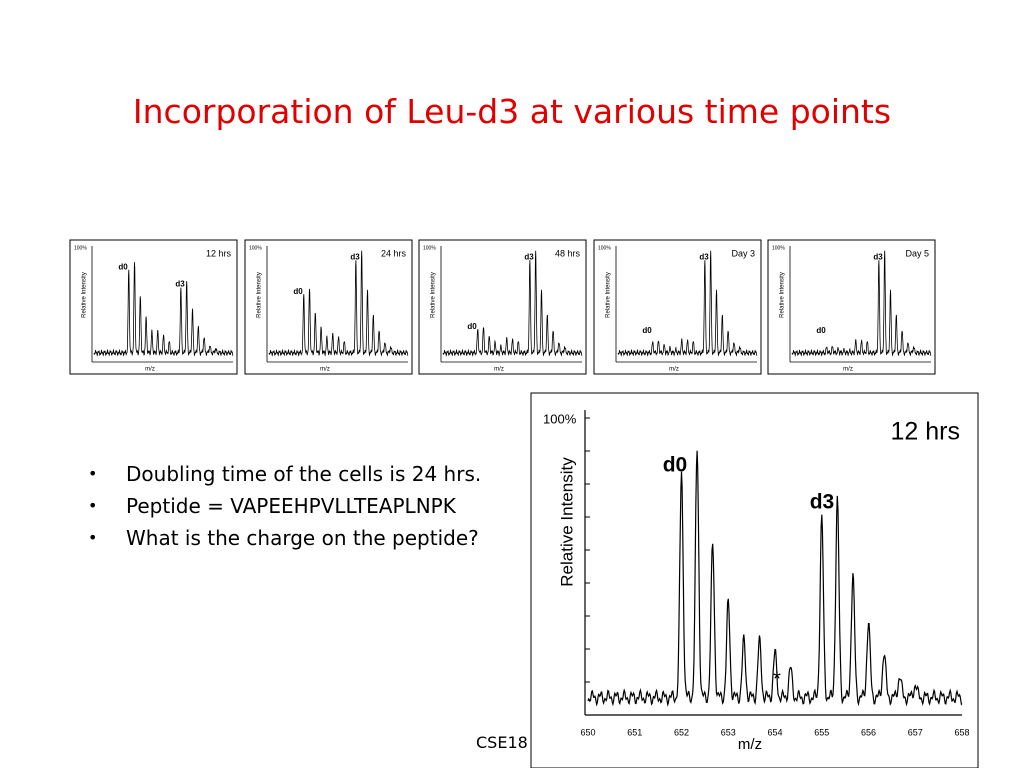 The height and width of the screenshot is (768, 1024). What do you see at coordinates (868, 732) in the screenshot?
I see `x-tick-label: 656` at bounding box center [868, 732].